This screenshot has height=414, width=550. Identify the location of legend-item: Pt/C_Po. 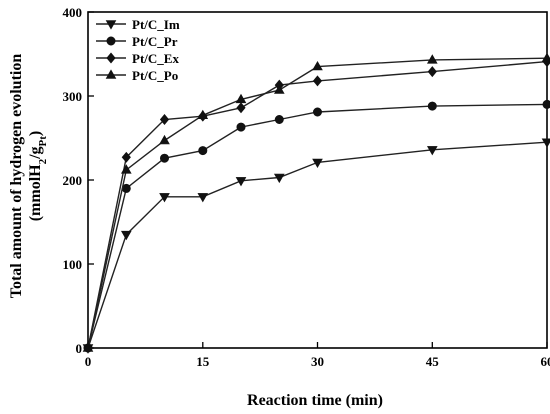
(137, 75).